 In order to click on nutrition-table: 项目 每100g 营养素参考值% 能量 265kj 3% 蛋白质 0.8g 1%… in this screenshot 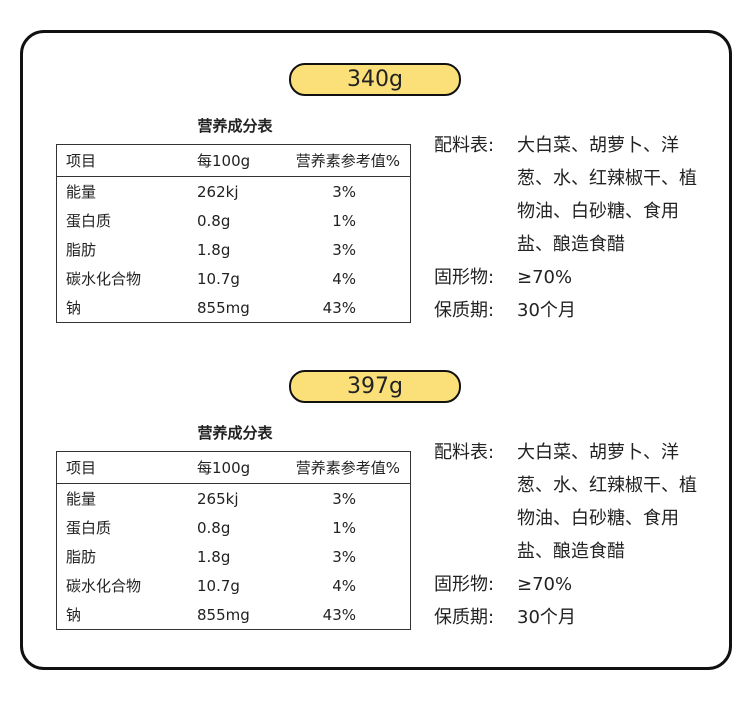, I will do `click(233, 540)`.